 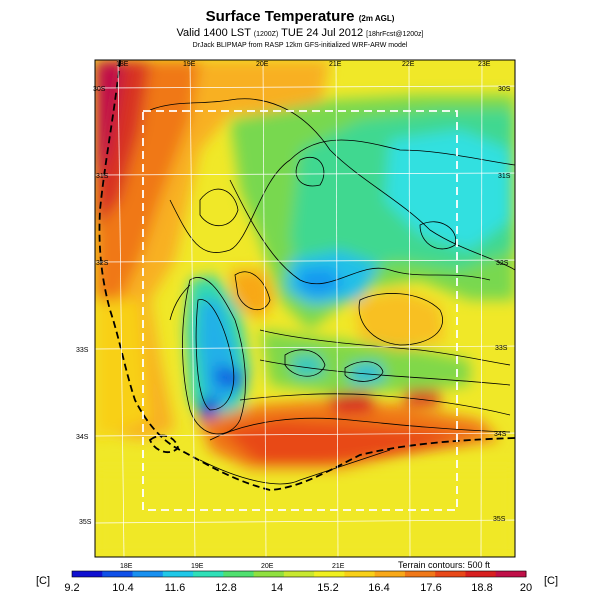 What do you see at coordinates (444, 565) in the screenshot?
I see `terrain-note: Terrain contours: 500 ft` at bounding box center [444, 565].